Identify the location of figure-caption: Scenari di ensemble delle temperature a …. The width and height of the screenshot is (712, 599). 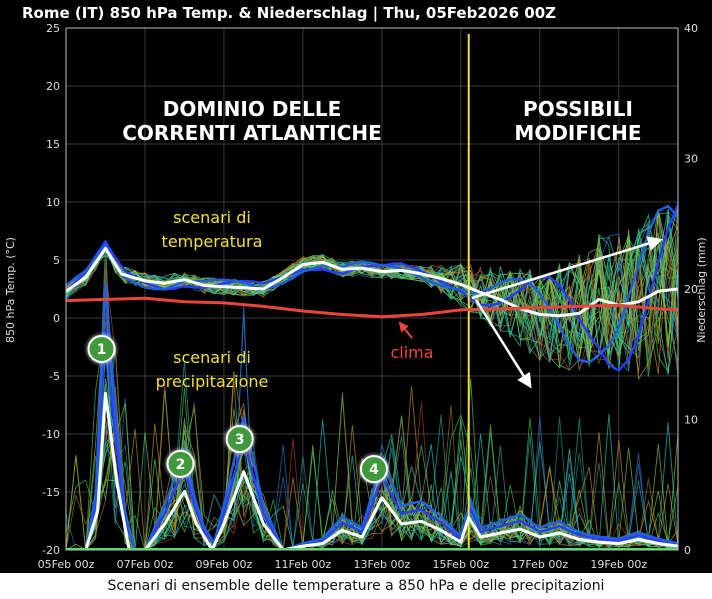
(356, 586).